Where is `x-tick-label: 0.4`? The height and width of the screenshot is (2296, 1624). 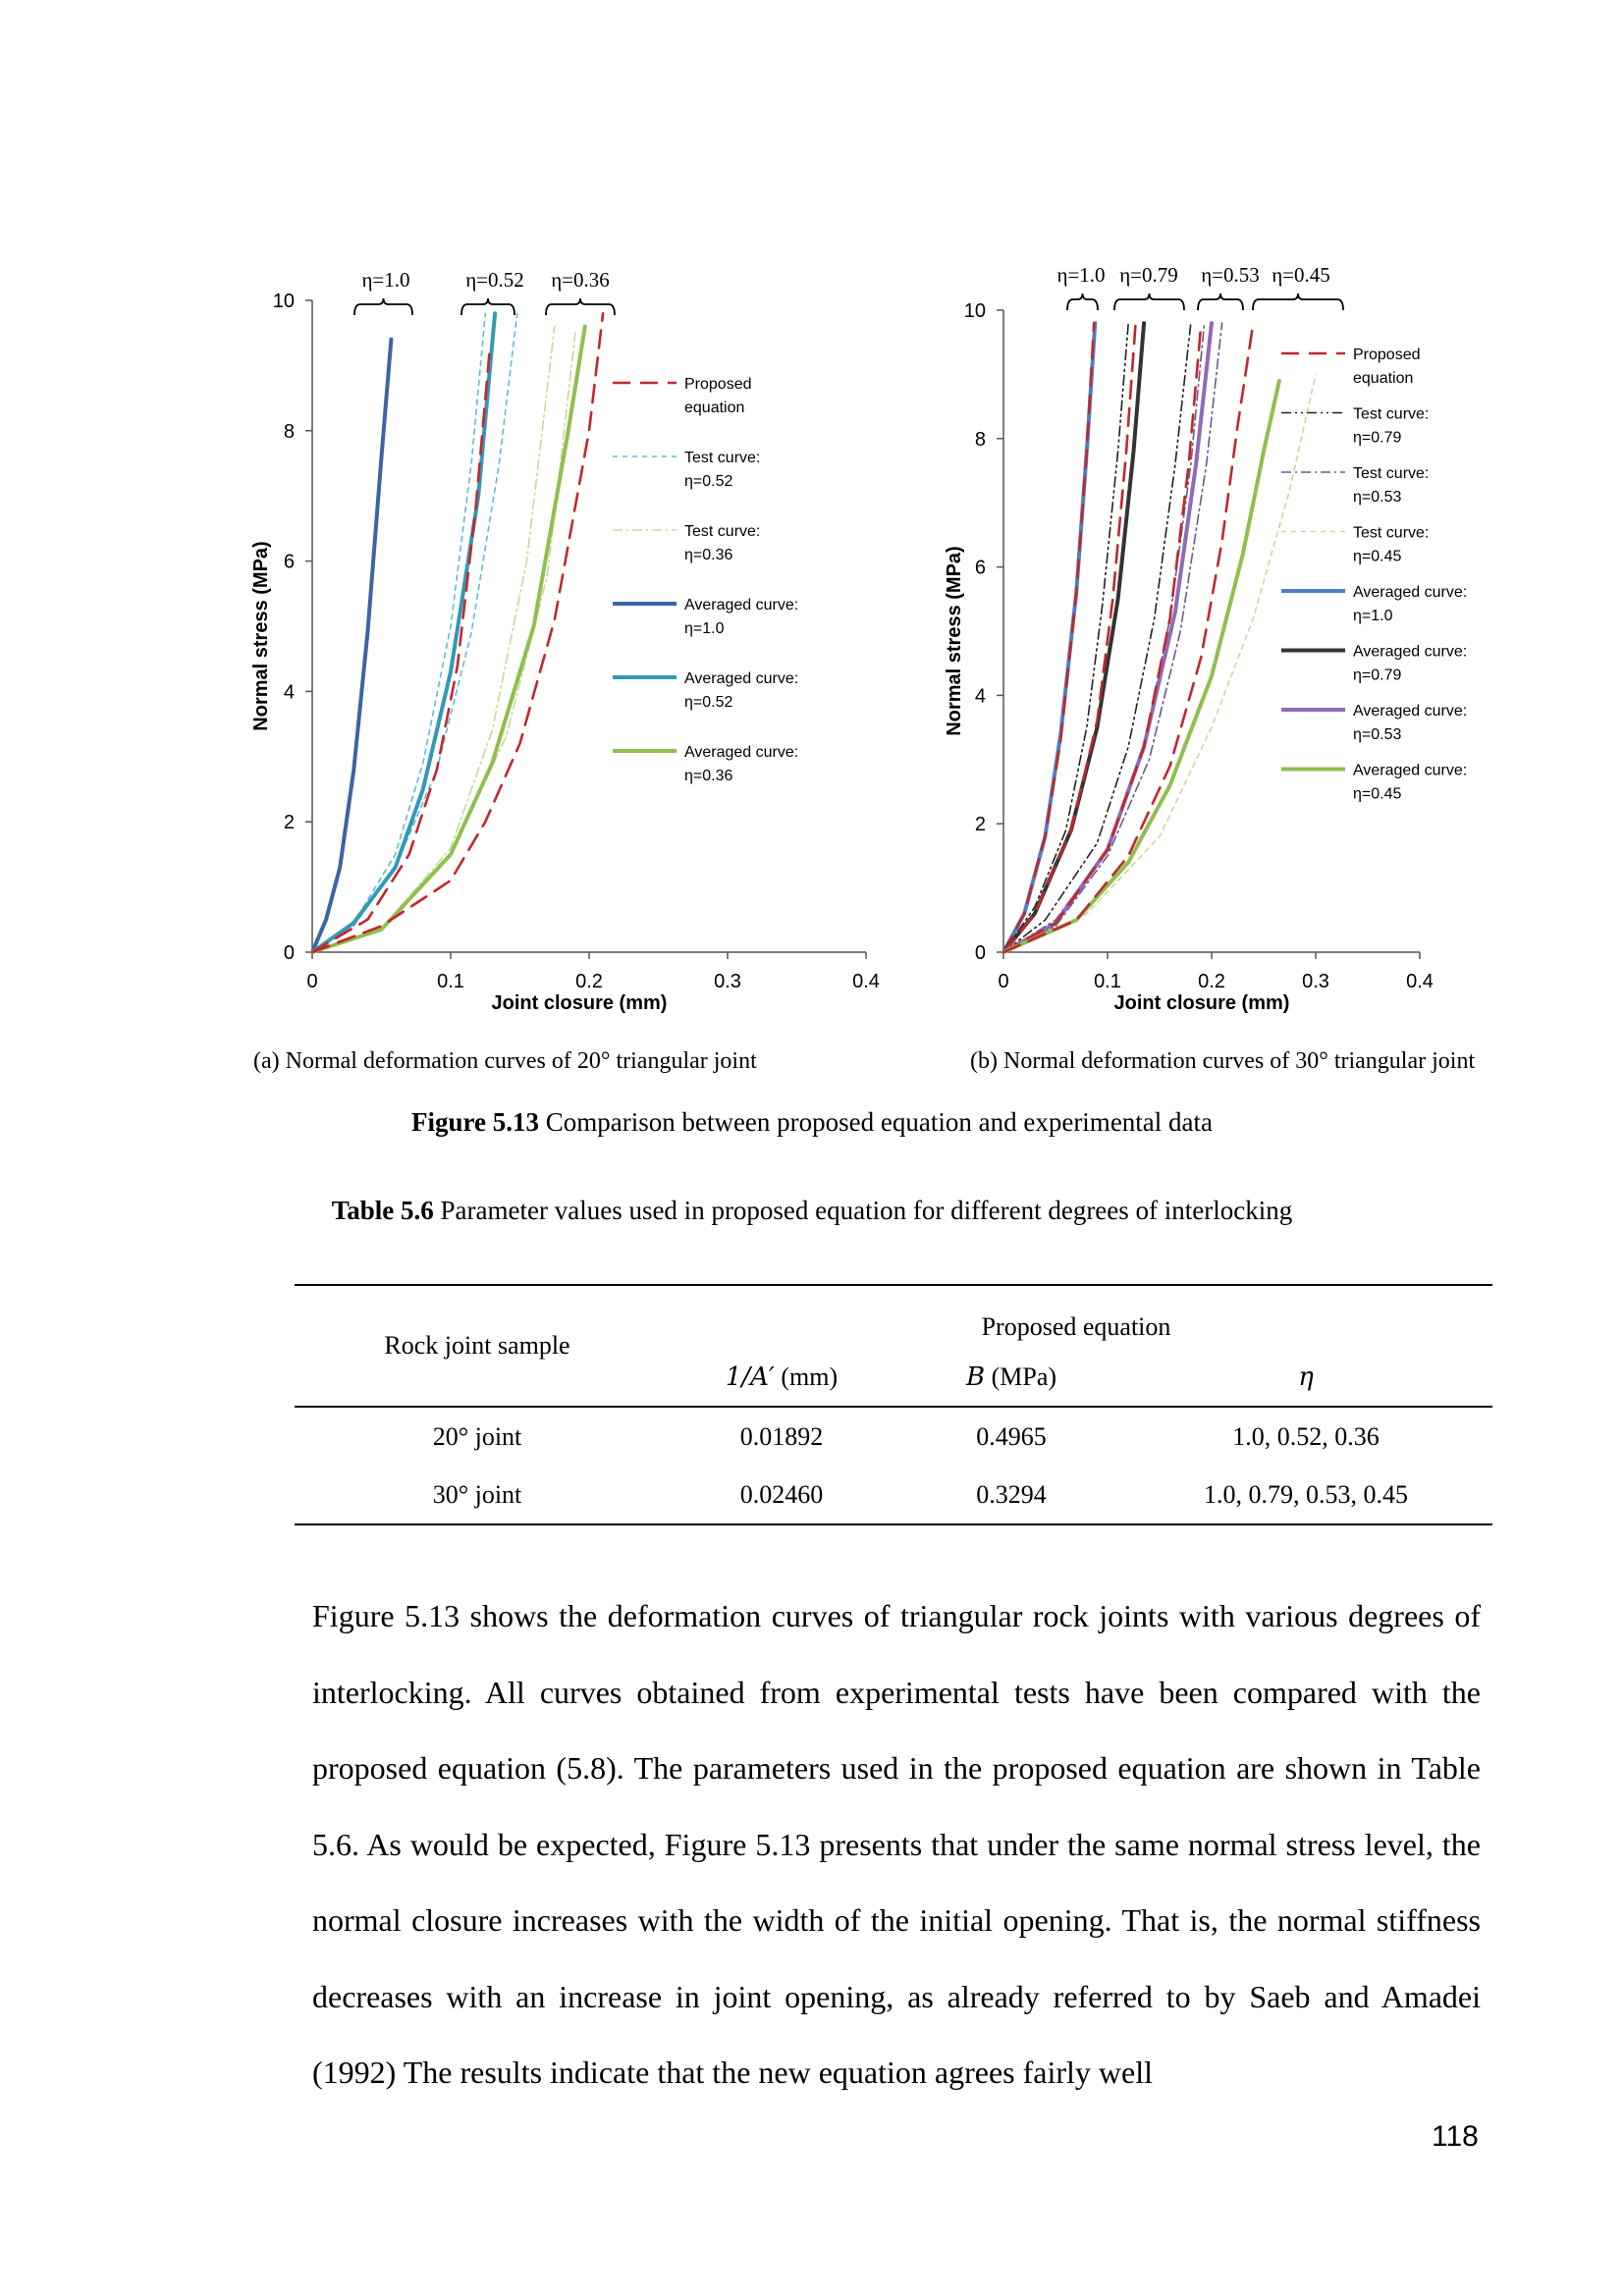 x-tick-label: 0.4 is located at coordinates (866, 982).